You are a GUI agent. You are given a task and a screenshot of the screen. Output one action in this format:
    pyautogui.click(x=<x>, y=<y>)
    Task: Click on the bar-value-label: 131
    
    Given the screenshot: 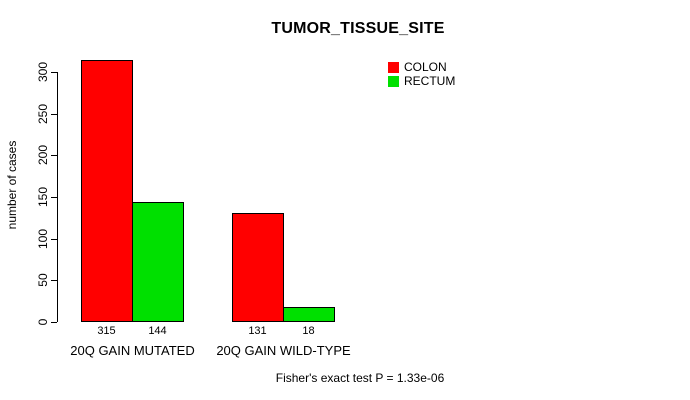 What is the action you would take?
    pyautogui.click(x=257, y=331)
    